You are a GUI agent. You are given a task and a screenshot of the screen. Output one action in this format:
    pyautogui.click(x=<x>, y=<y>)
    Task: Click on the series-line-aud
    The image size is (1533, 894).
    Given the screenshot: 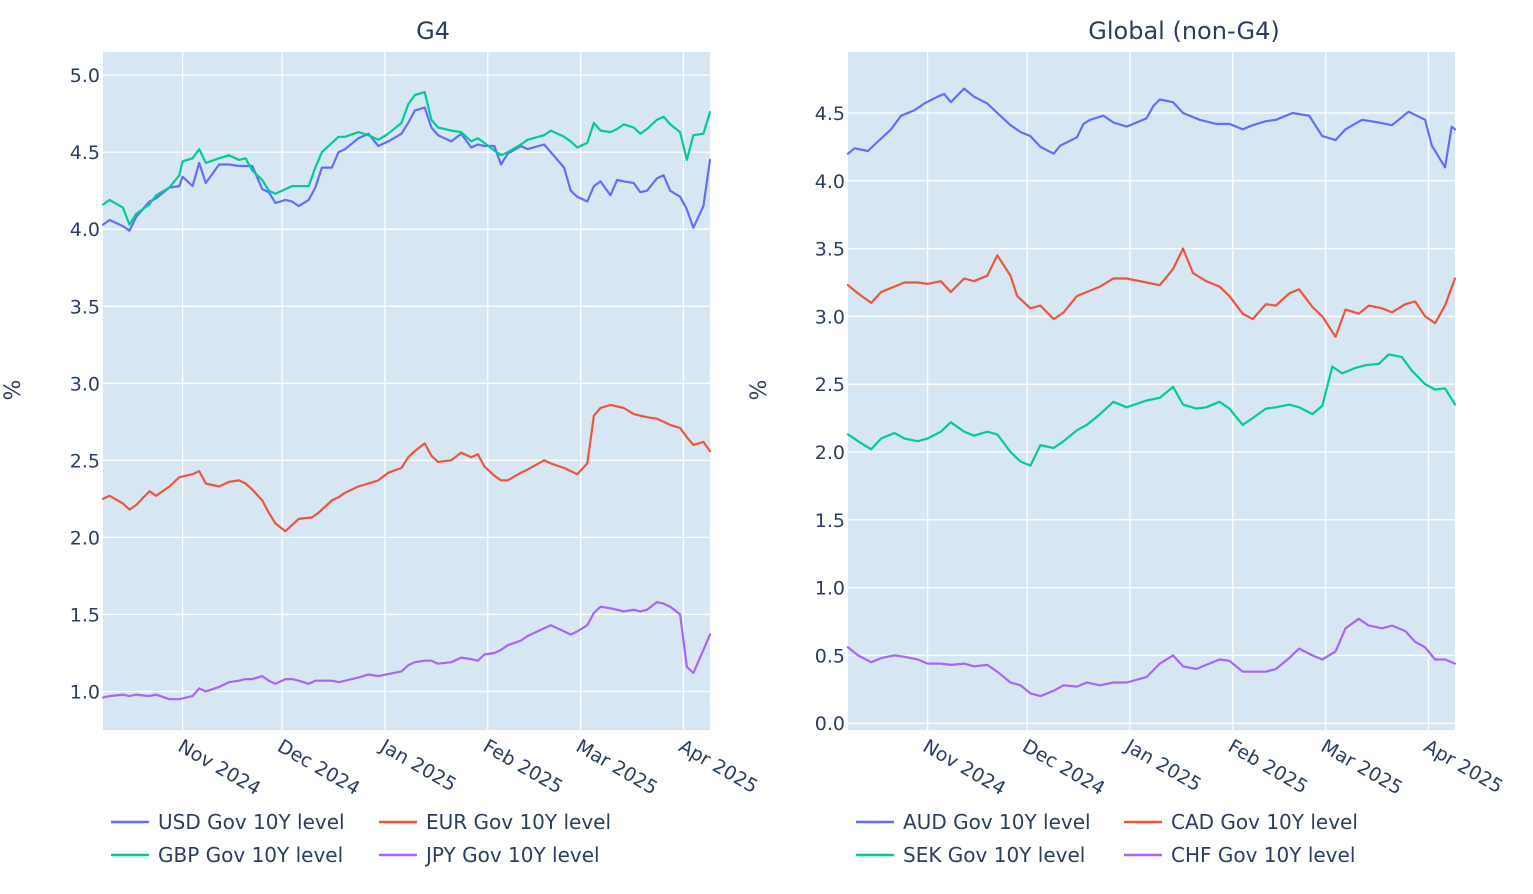 What is the action you would take?
    pyautogui.click(x=1151, y=128)
    